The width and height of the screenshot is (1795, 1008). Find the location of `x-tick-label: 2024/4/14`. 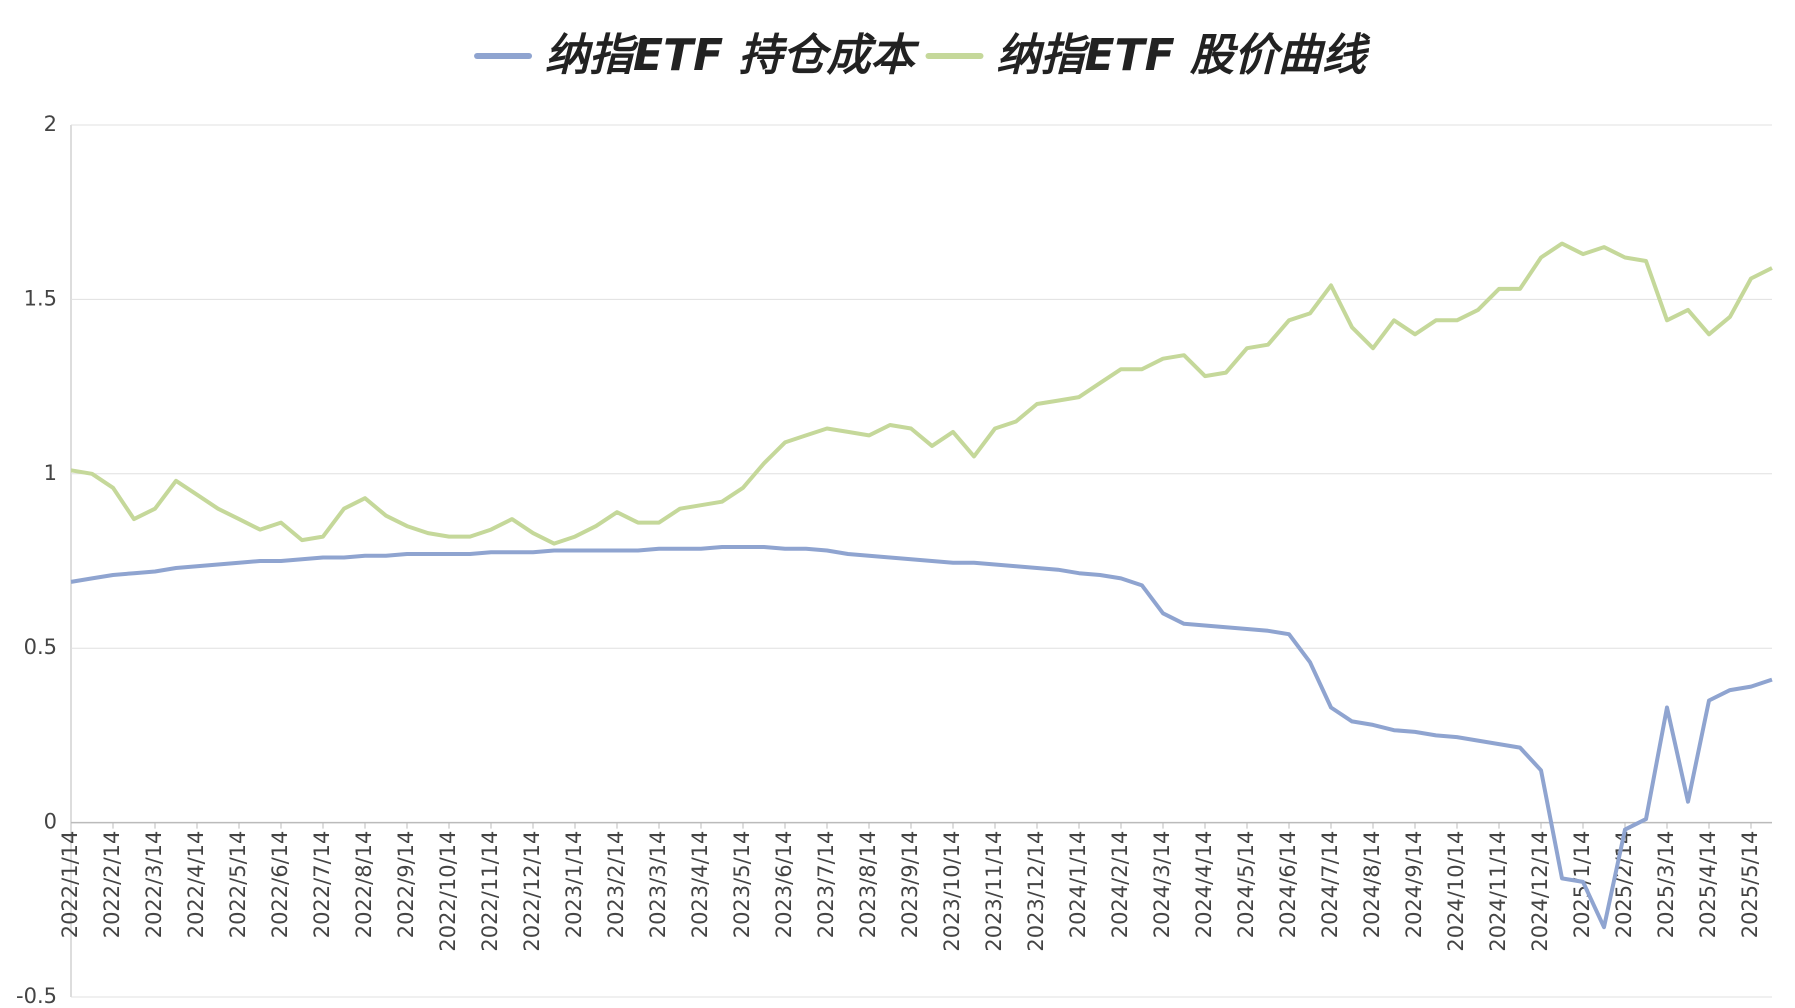

x-tick-label: 2024/4/14 is located at coordinates (1204, 885).